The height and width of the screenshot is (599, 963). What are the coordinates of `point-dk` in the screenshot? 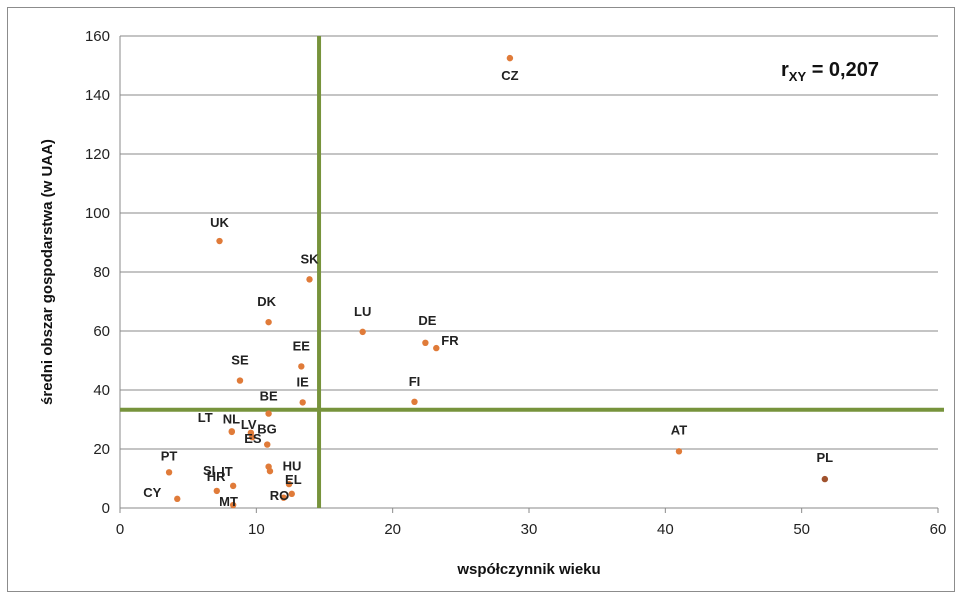 It's located at (268, 322).